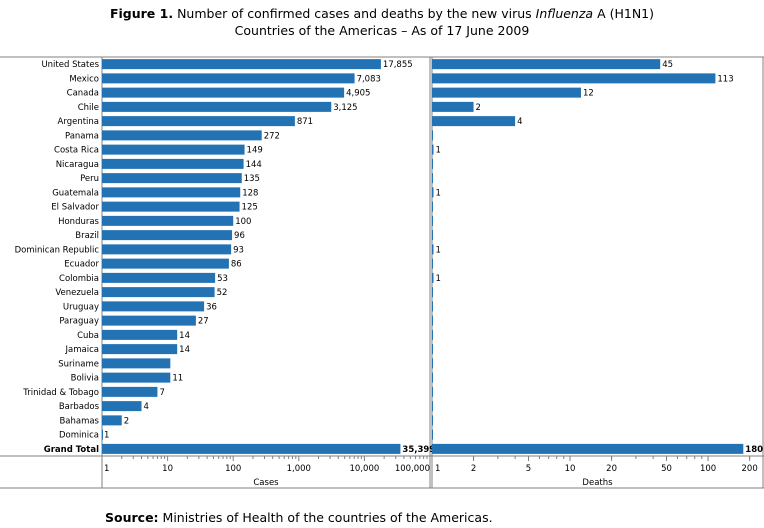  I want to click on deaths-tick-label: 2, so click(473, 469).